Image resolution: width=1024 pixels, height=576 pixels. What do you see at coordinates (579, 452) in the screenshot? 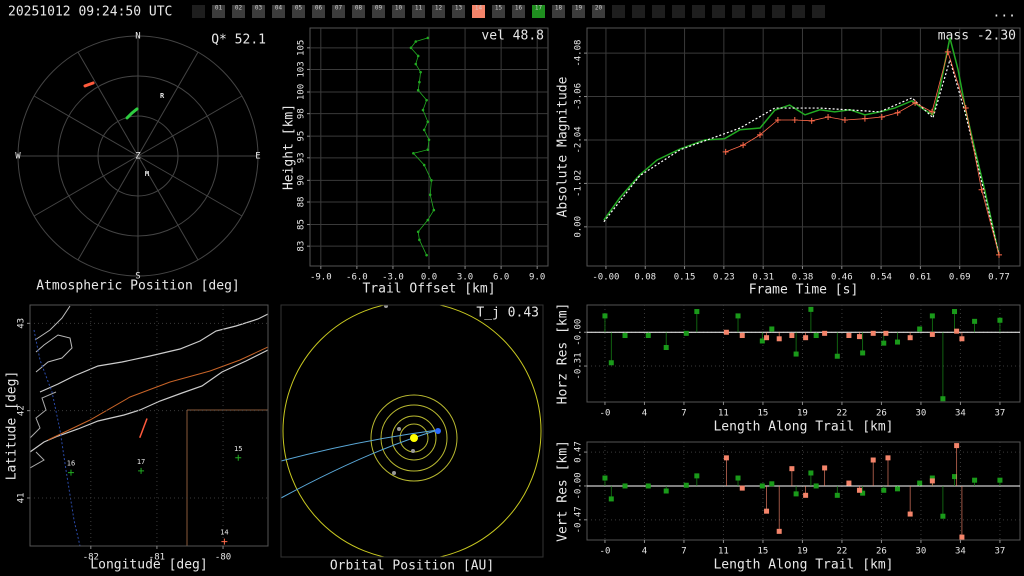
I see `y-tick-label: 0.47` at bounding box center [579, 452].